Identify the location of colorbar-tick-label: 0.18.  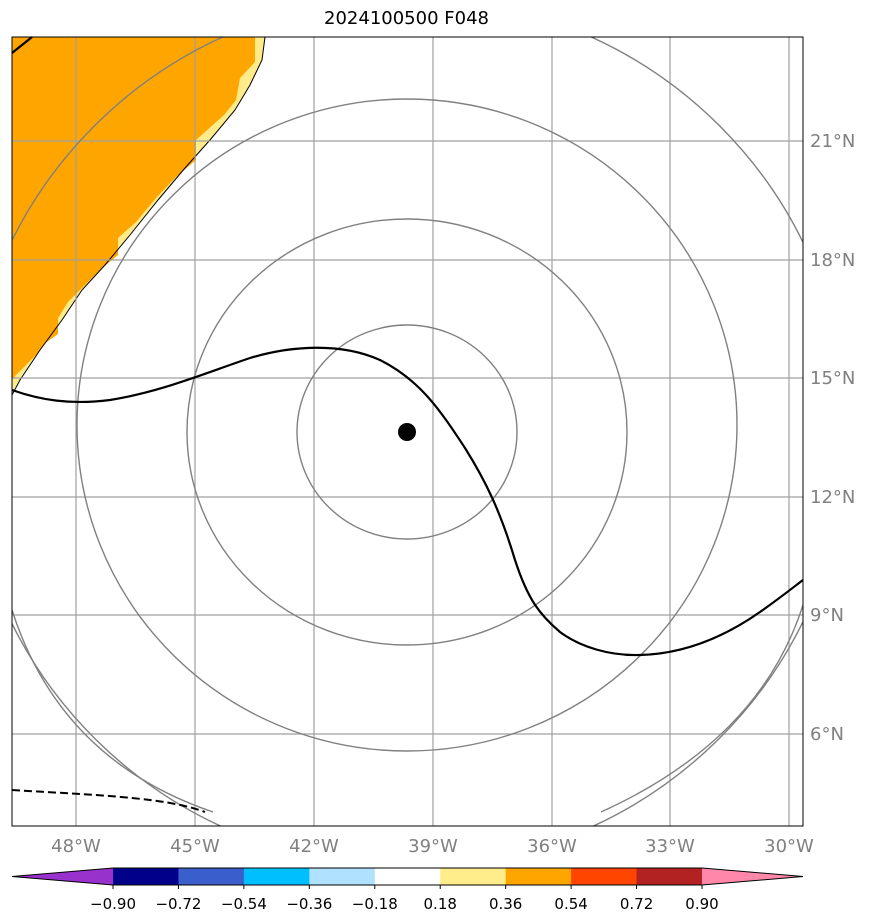
(440, 904).